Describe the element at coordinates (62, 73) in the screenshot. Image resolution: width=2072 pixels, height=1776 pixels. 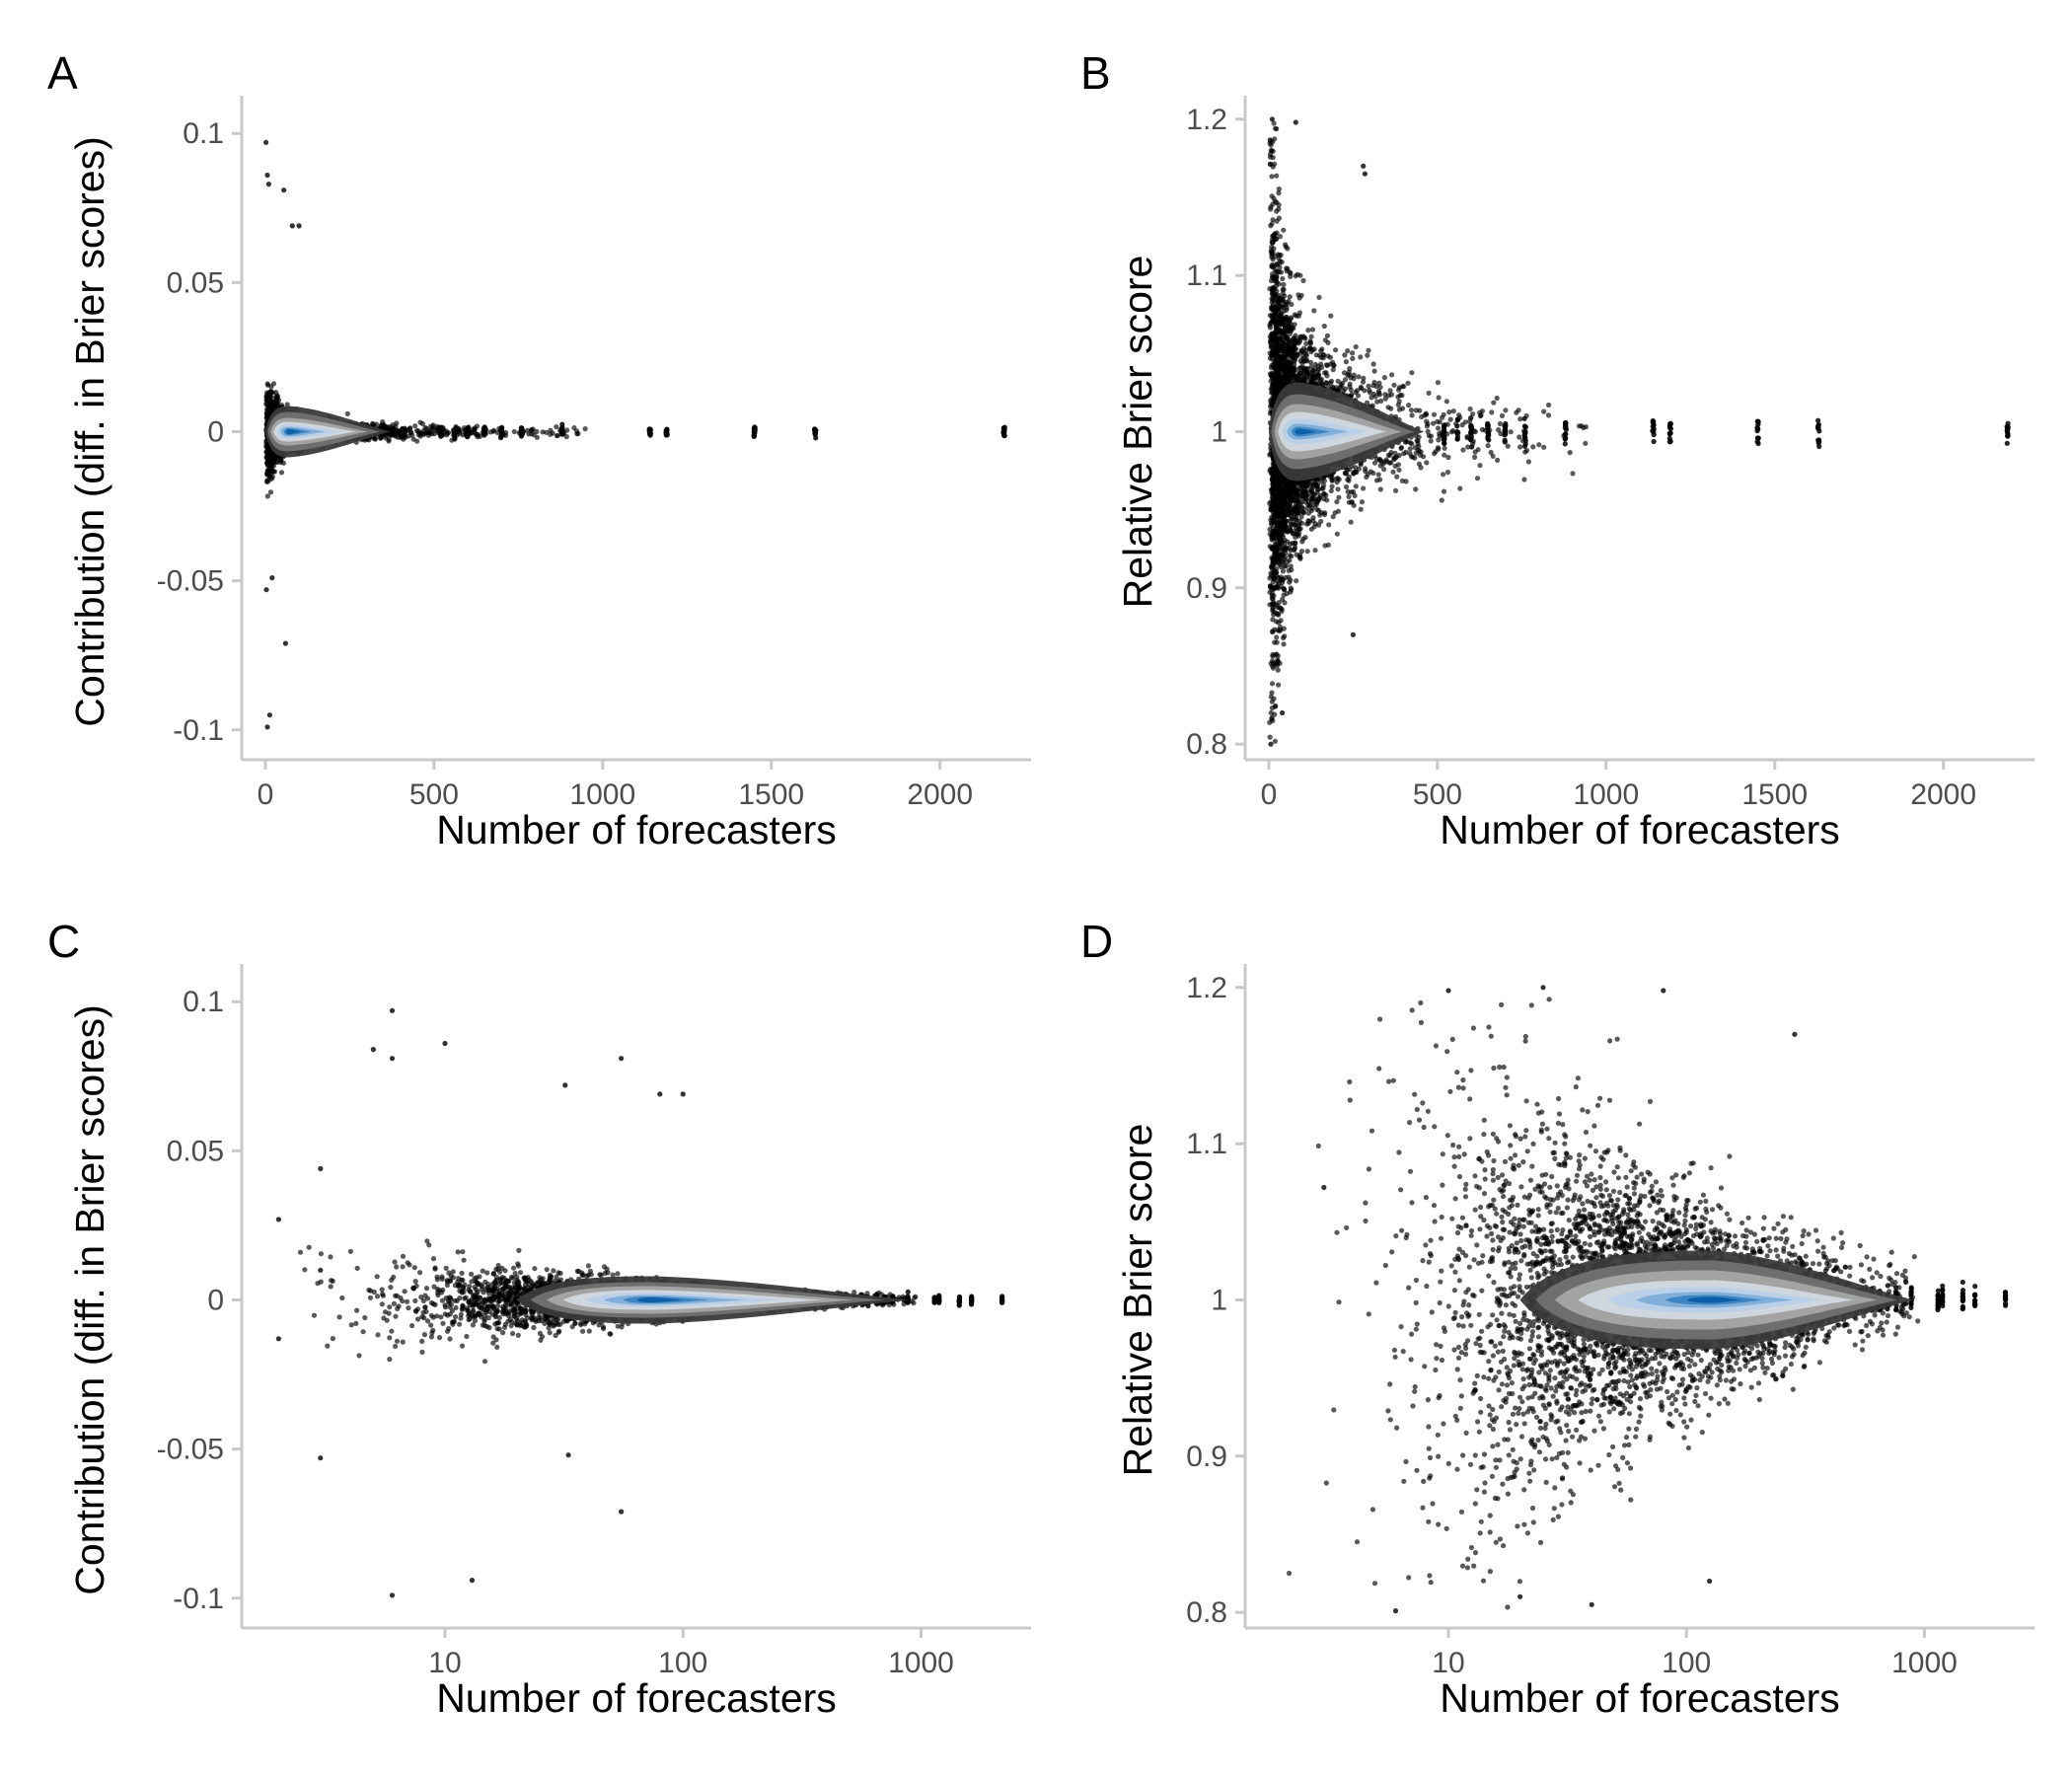
I see `panel-label: A` at that location.